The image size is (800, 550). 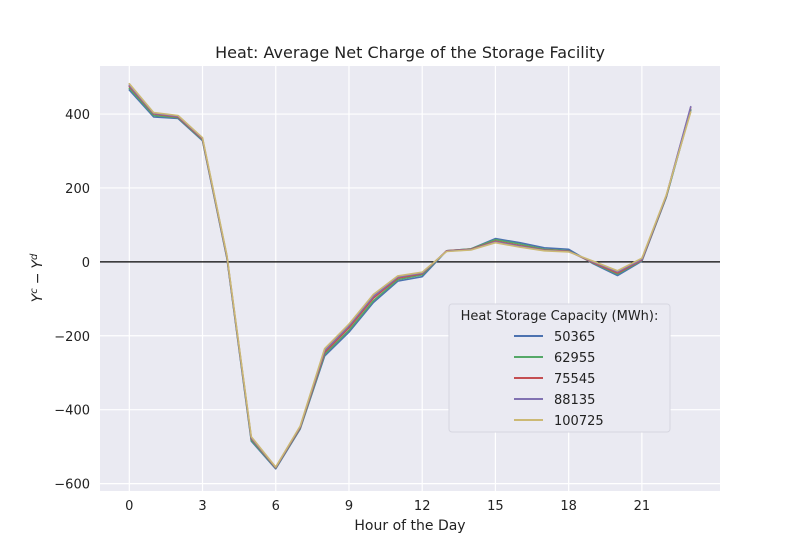 What do you see at coordinates (574, 400) in the screenshot?
I see `legend-label-88135: 88135` at bounding box center [574, 400].